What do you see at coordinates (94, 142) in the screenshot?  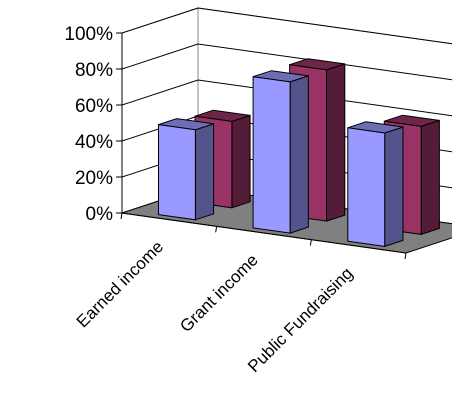 I see `y-tick-label: 40%` at bounding box center [94, 142].